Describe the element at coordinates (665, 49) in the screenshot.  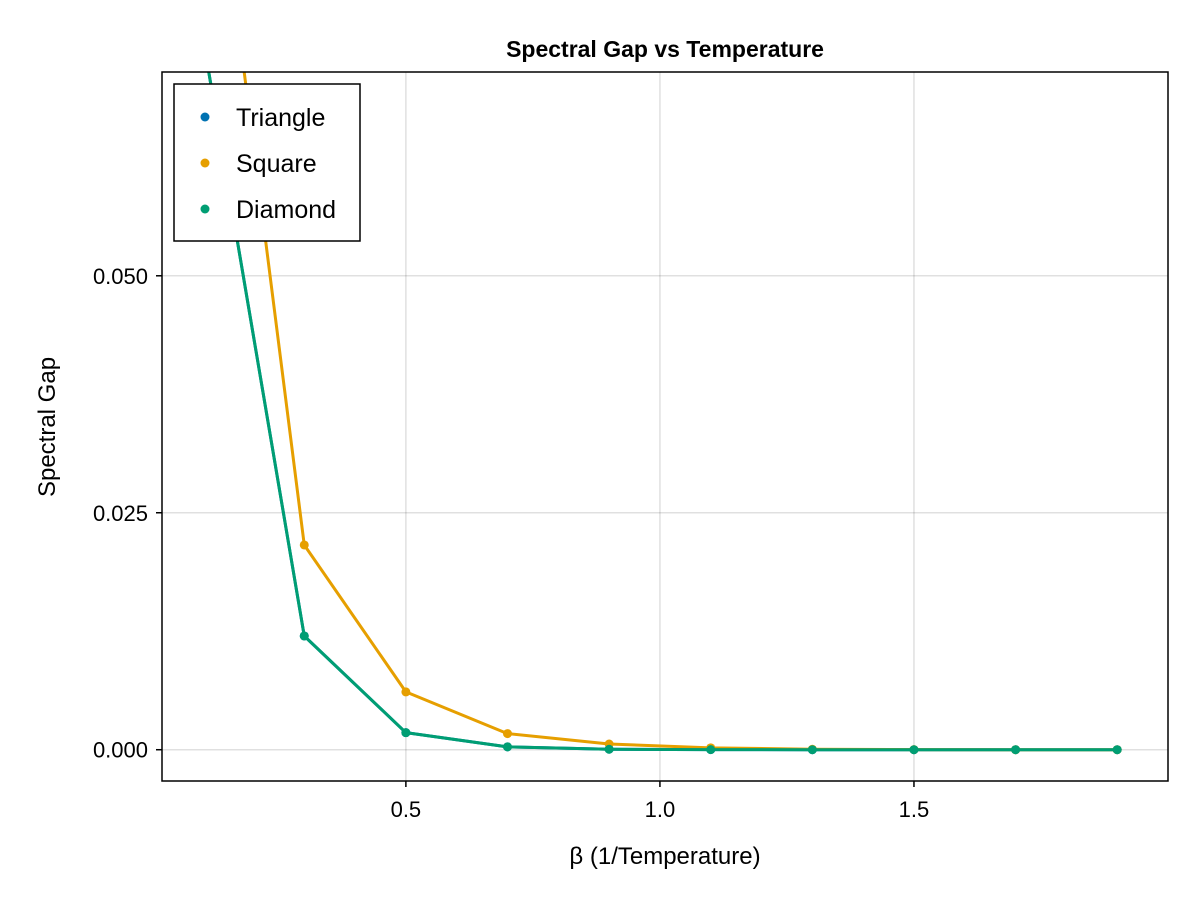
I see `chart-title: Spectral Gap vs Temperature` at that location.